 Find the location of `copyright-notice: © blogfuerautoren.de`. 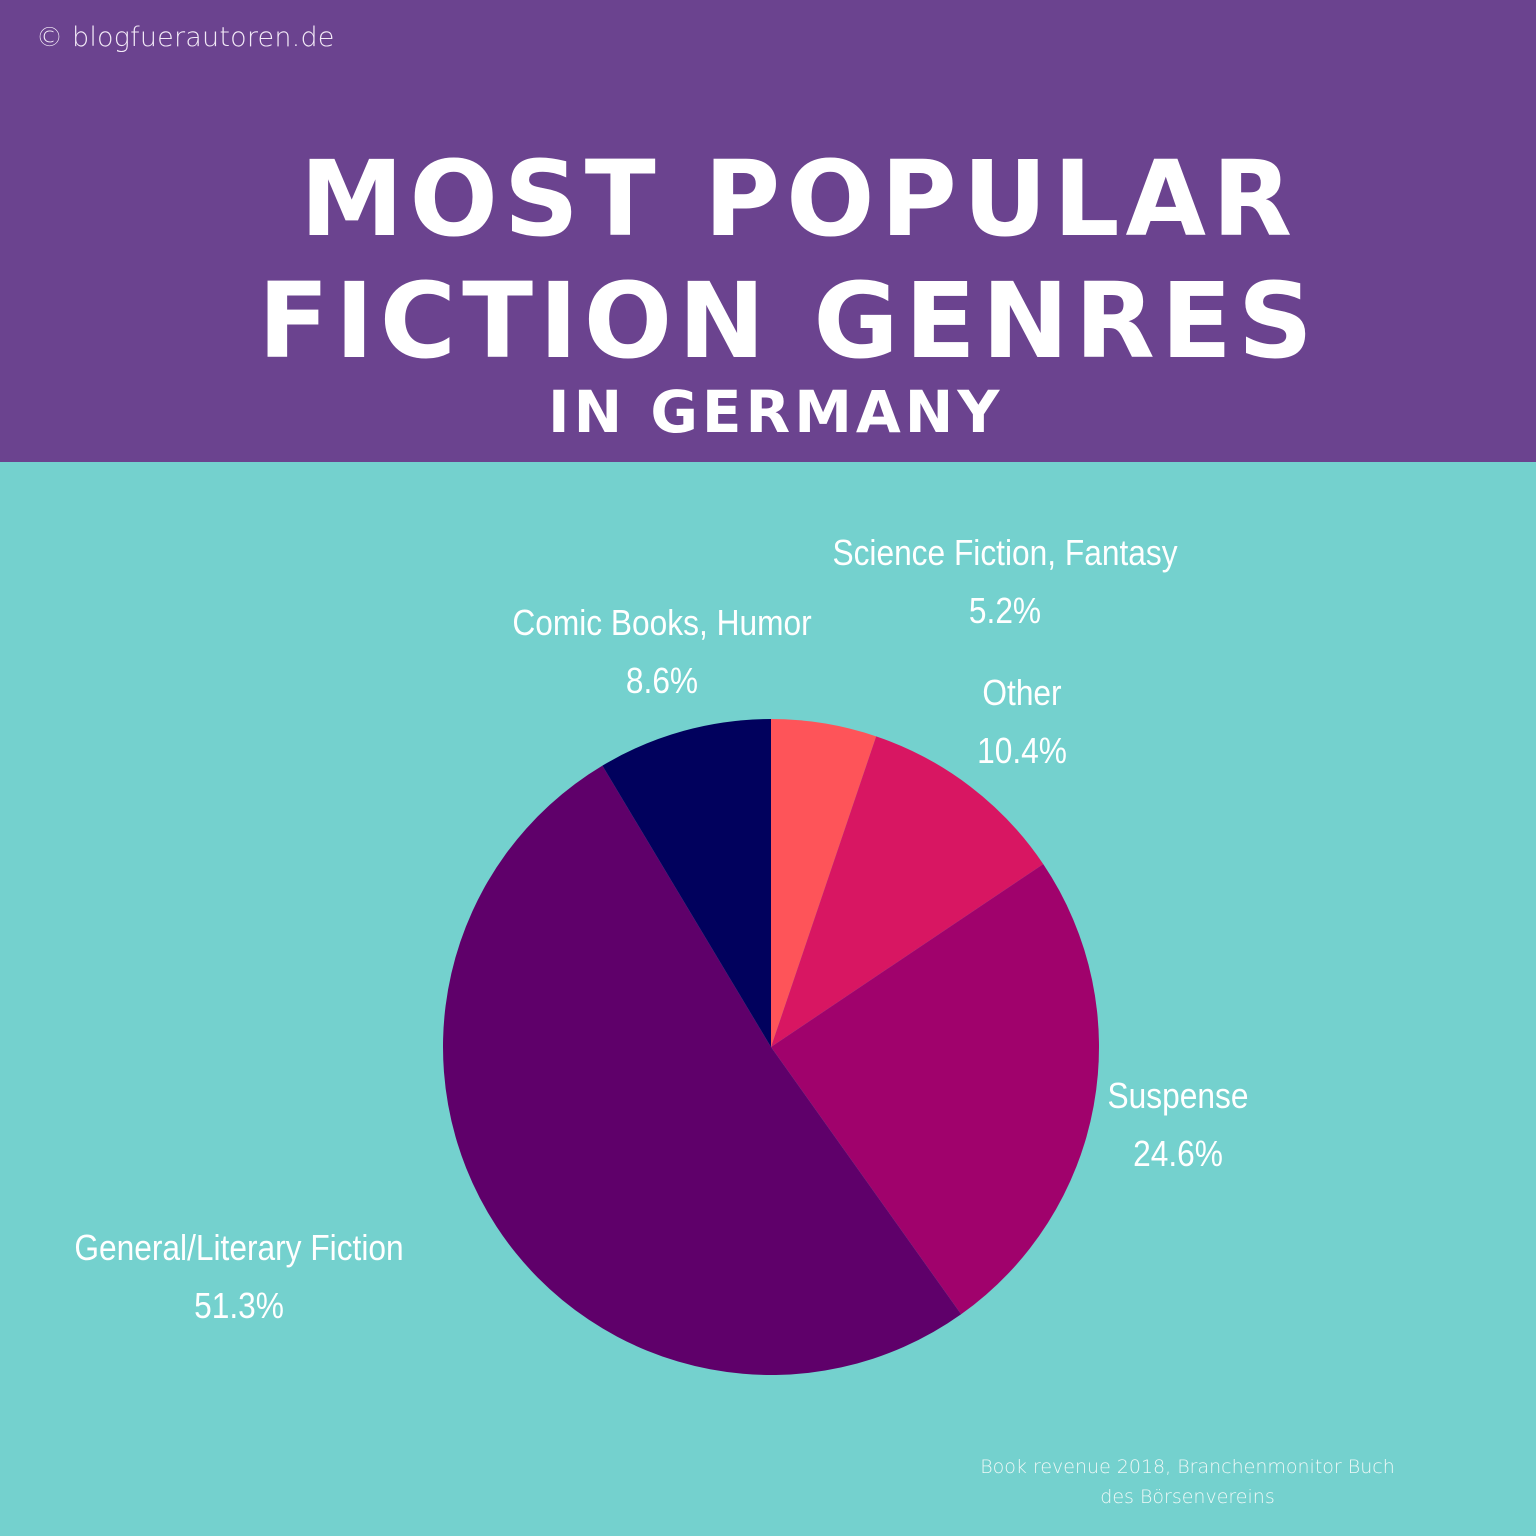

copyright-notice: © blogfuerautoren.de is located at coordinates (185, 37).